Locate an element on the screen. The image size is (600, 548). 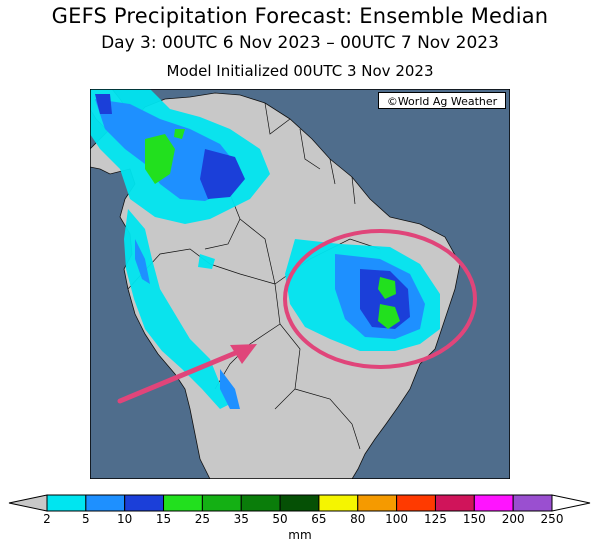
legend-tick-label: 15 is located at coordinates (163, 519).